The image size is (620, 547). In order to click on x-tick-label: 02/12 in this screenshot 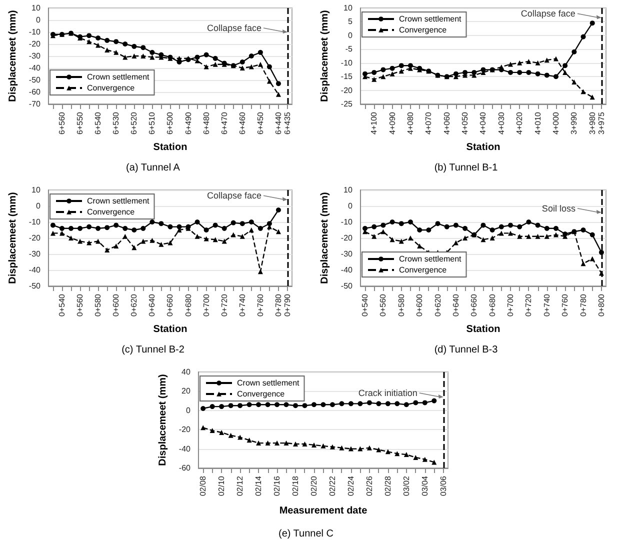, I will do `click(240, 485)`.